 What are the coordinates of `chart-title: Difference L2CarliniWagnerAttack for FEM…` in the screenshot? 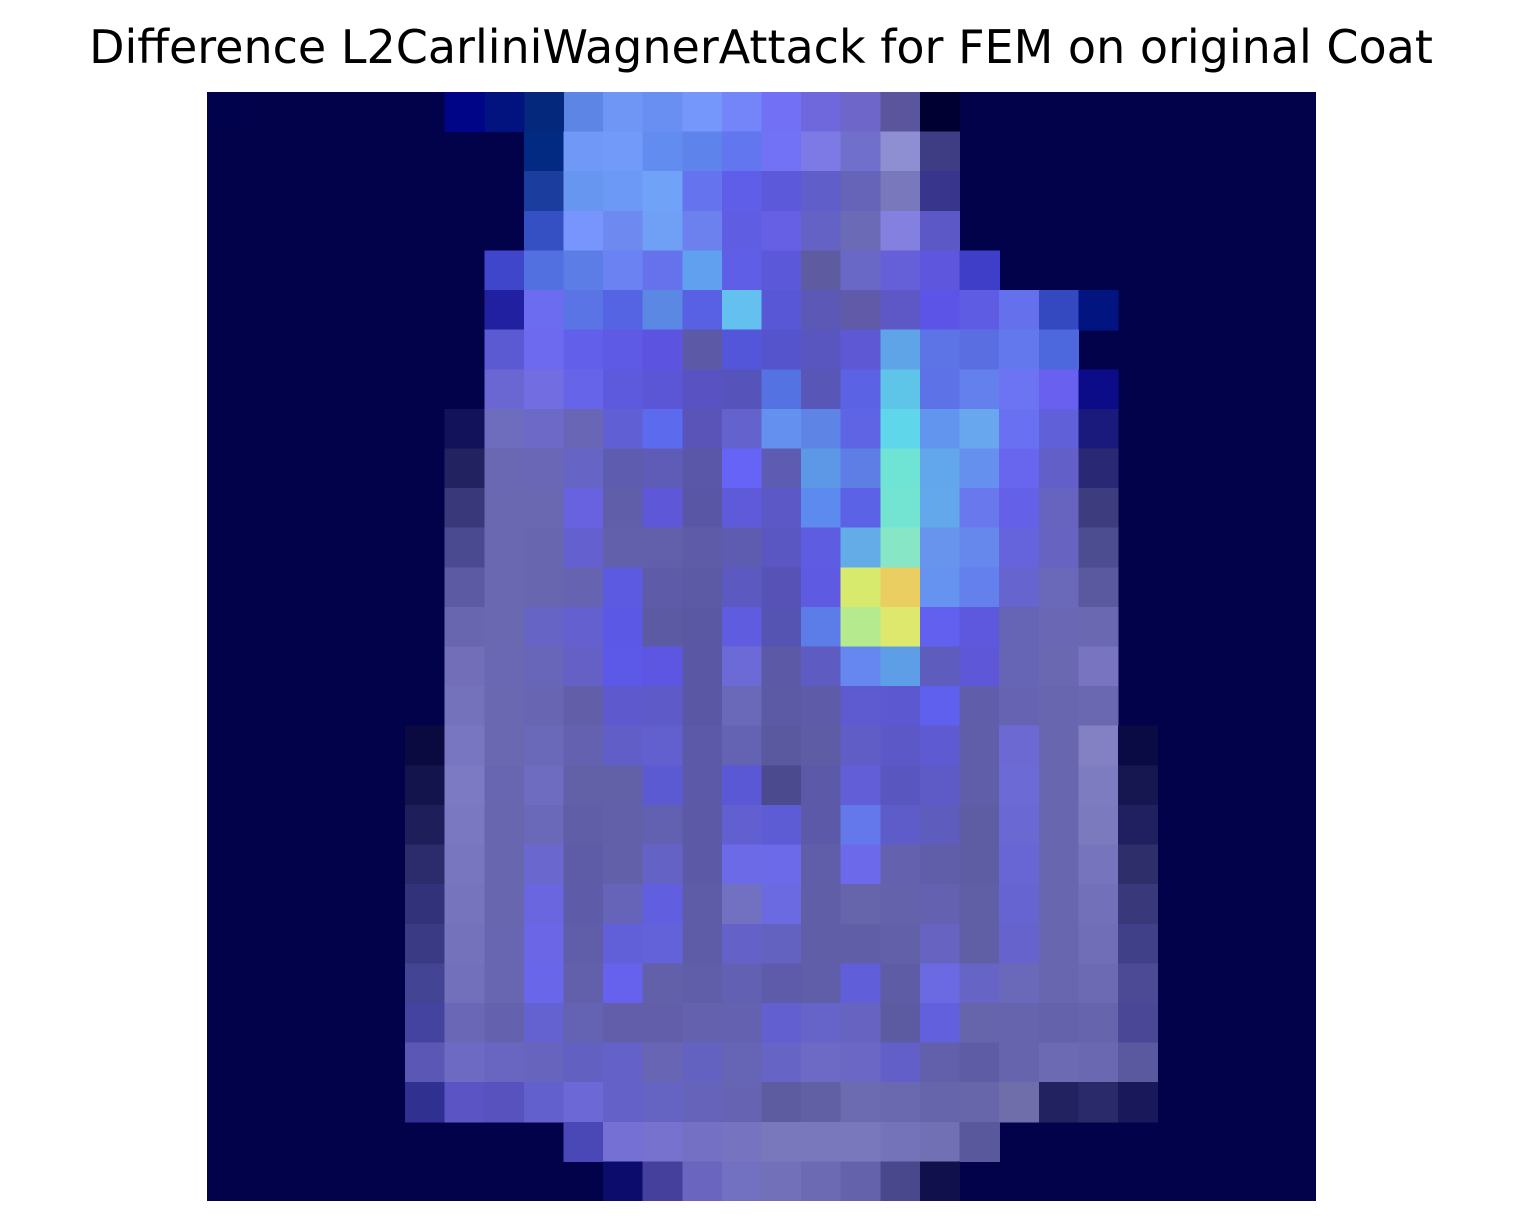 It's located at (761, 47).